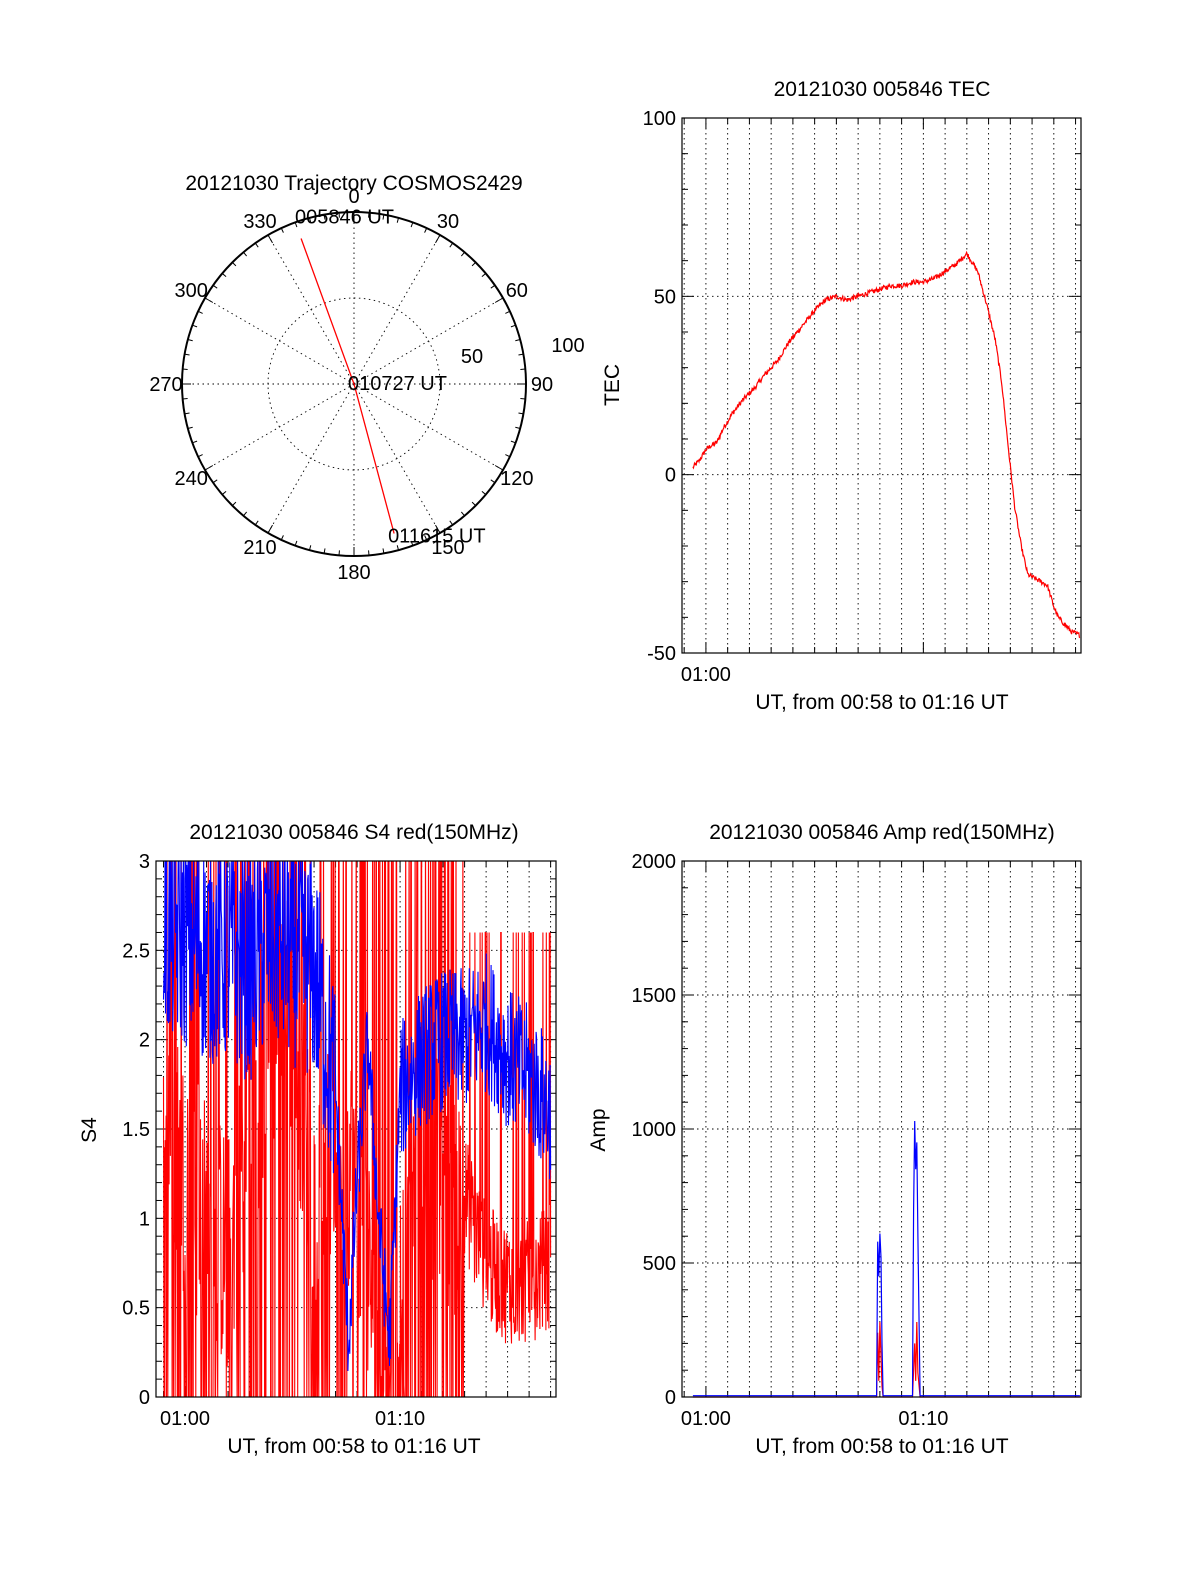  I want to click on amp-ylabel: Amp, so click(598, 1129).